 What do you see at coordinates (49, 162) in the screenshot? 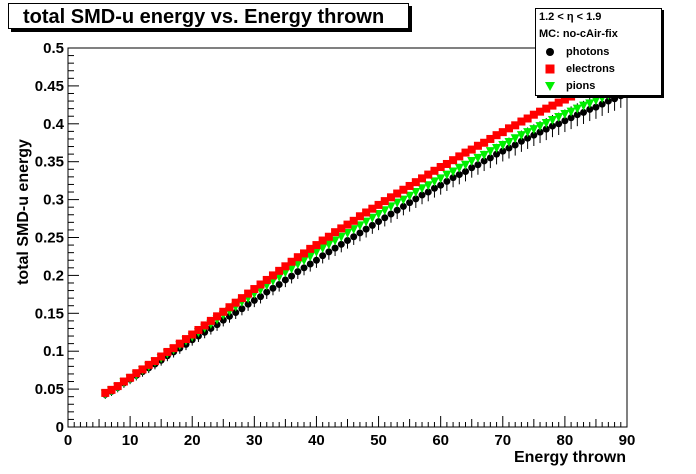
I see `y-tick-label: 0.35` at bounding box center [49, 162].